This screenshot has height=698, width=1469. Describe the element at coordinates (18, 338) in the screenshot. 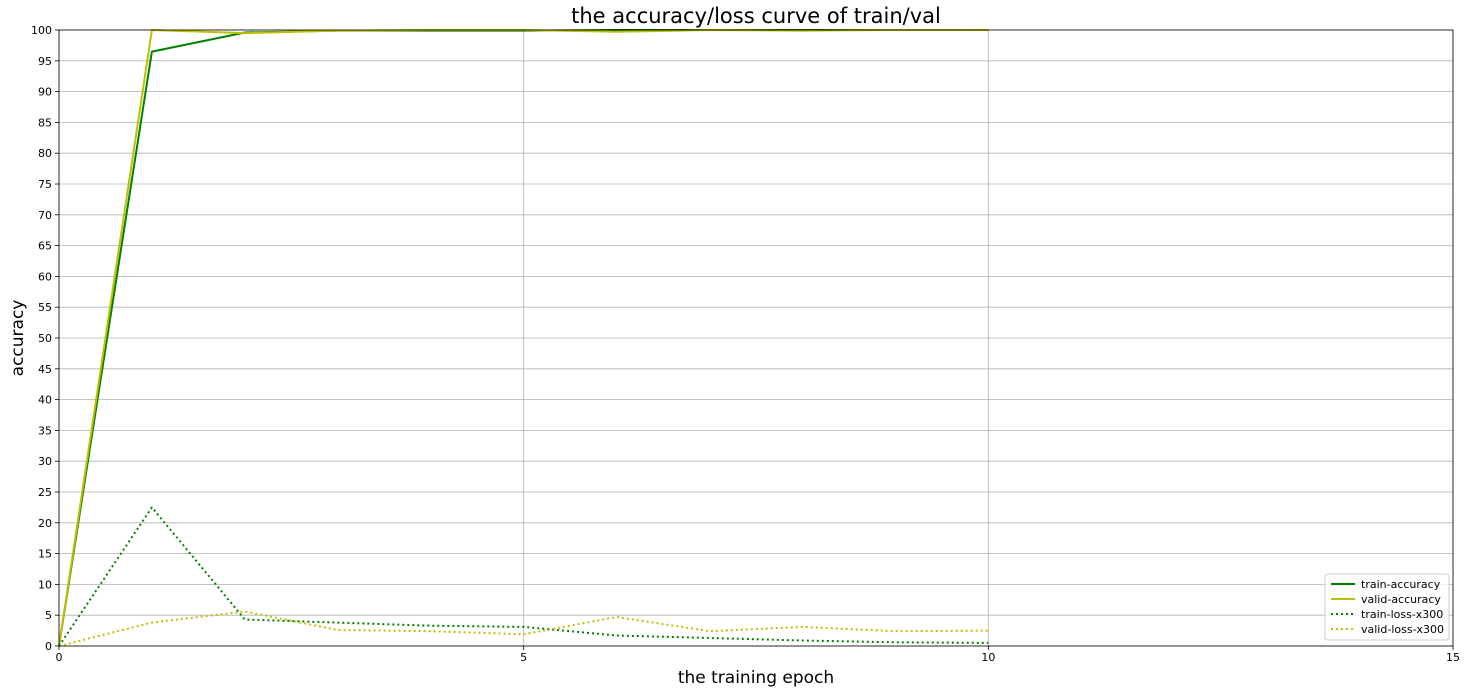

I see `y-axis-label: accuracy` at that location.